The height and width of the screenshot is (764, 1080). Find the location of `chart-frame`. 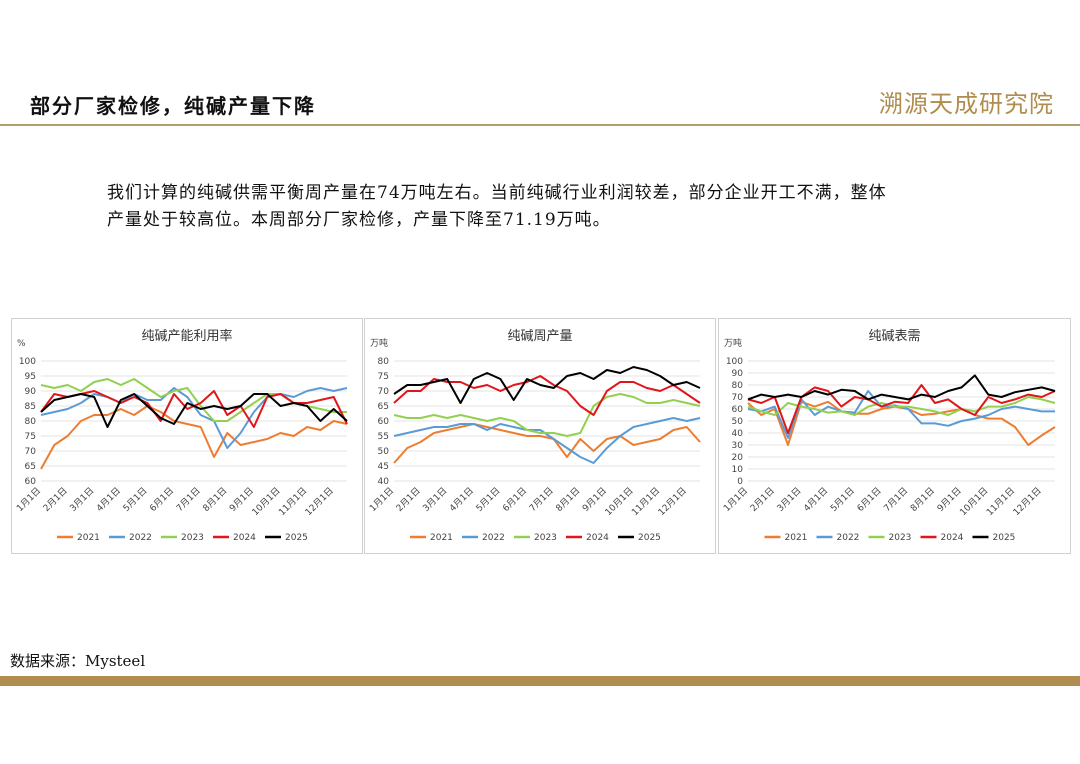

chart-frame is located at coordinates (894, 436).